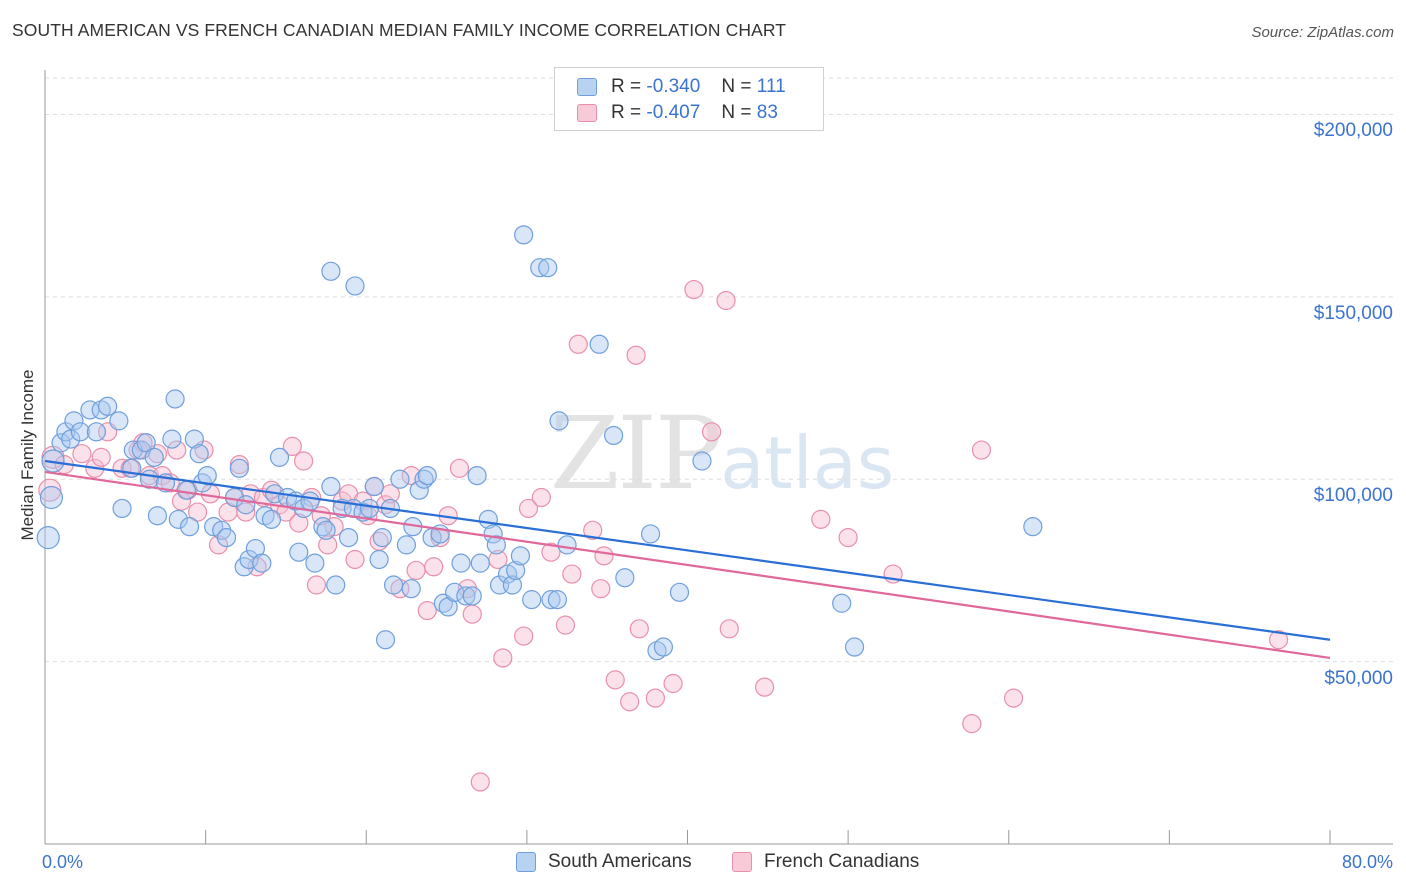  I want to click on bottom-legend-label: South Americans, so click(620, 861).